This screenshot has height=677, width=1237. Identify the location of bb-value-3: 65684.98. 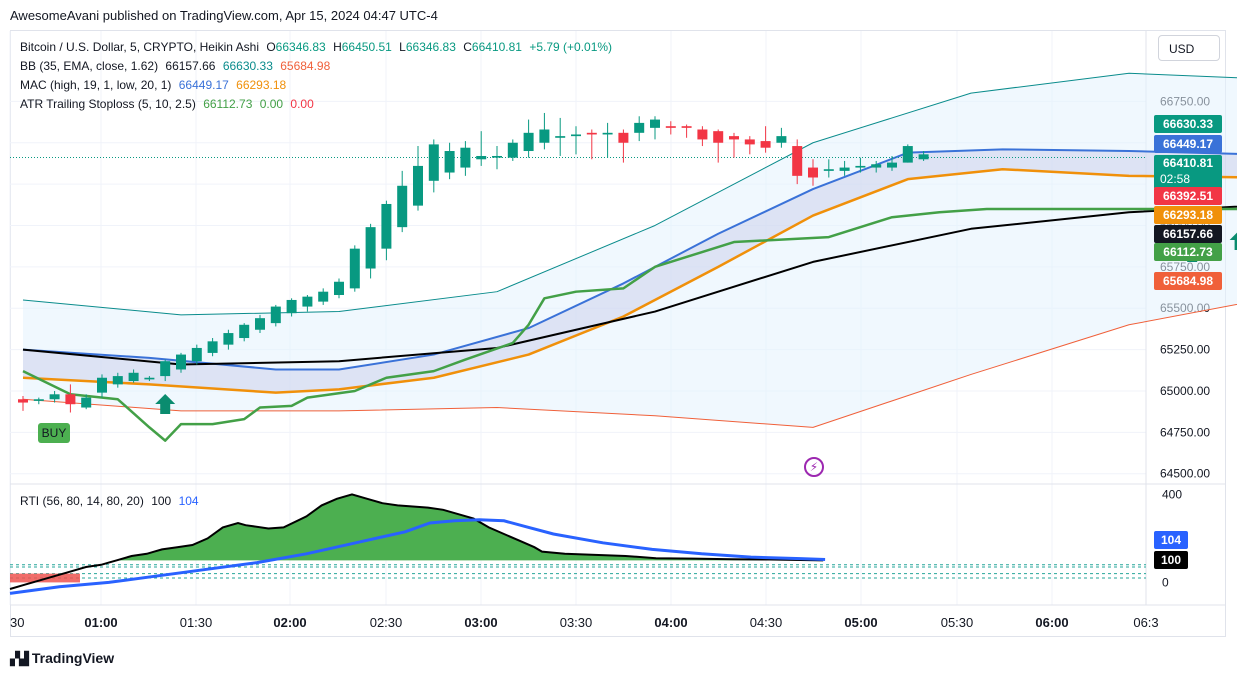
(305, 66).